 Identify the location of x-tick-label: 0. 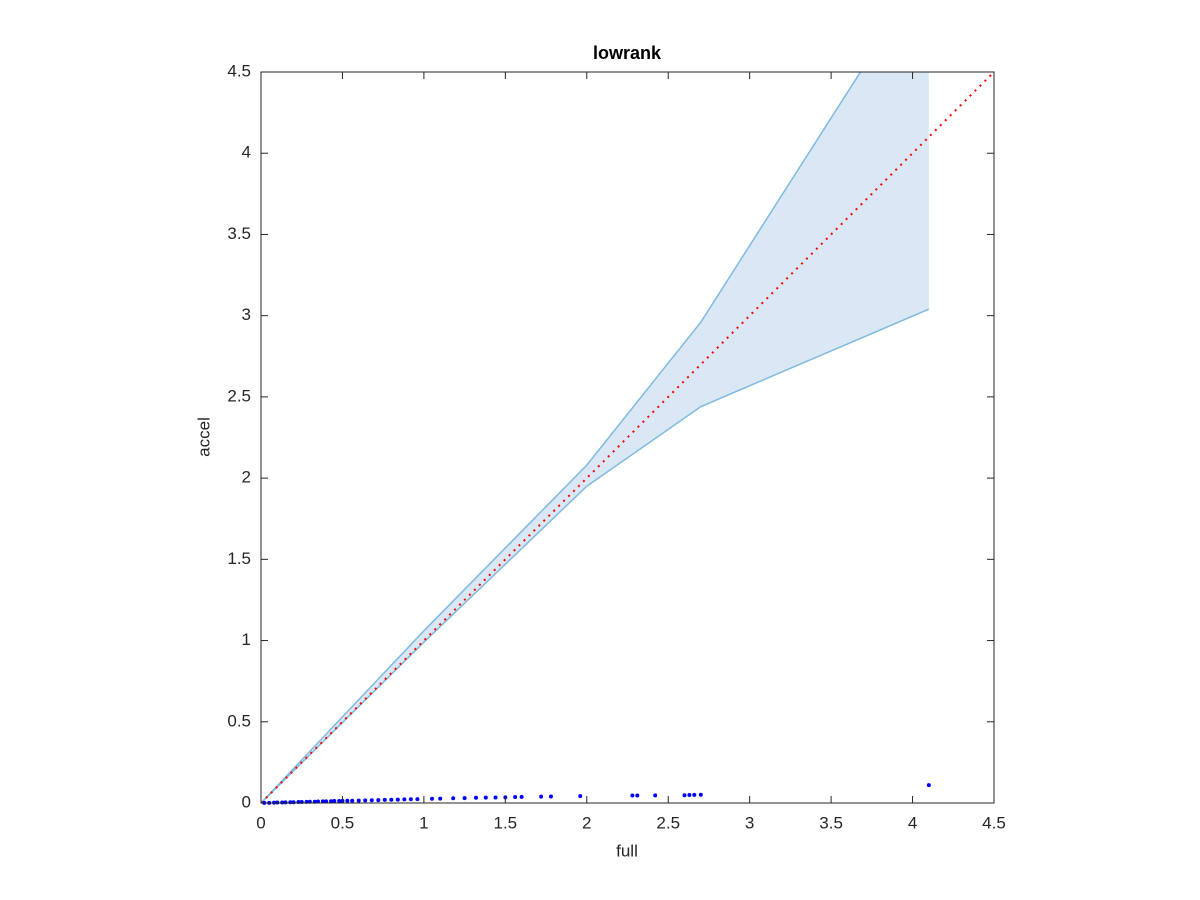
(260, 822).